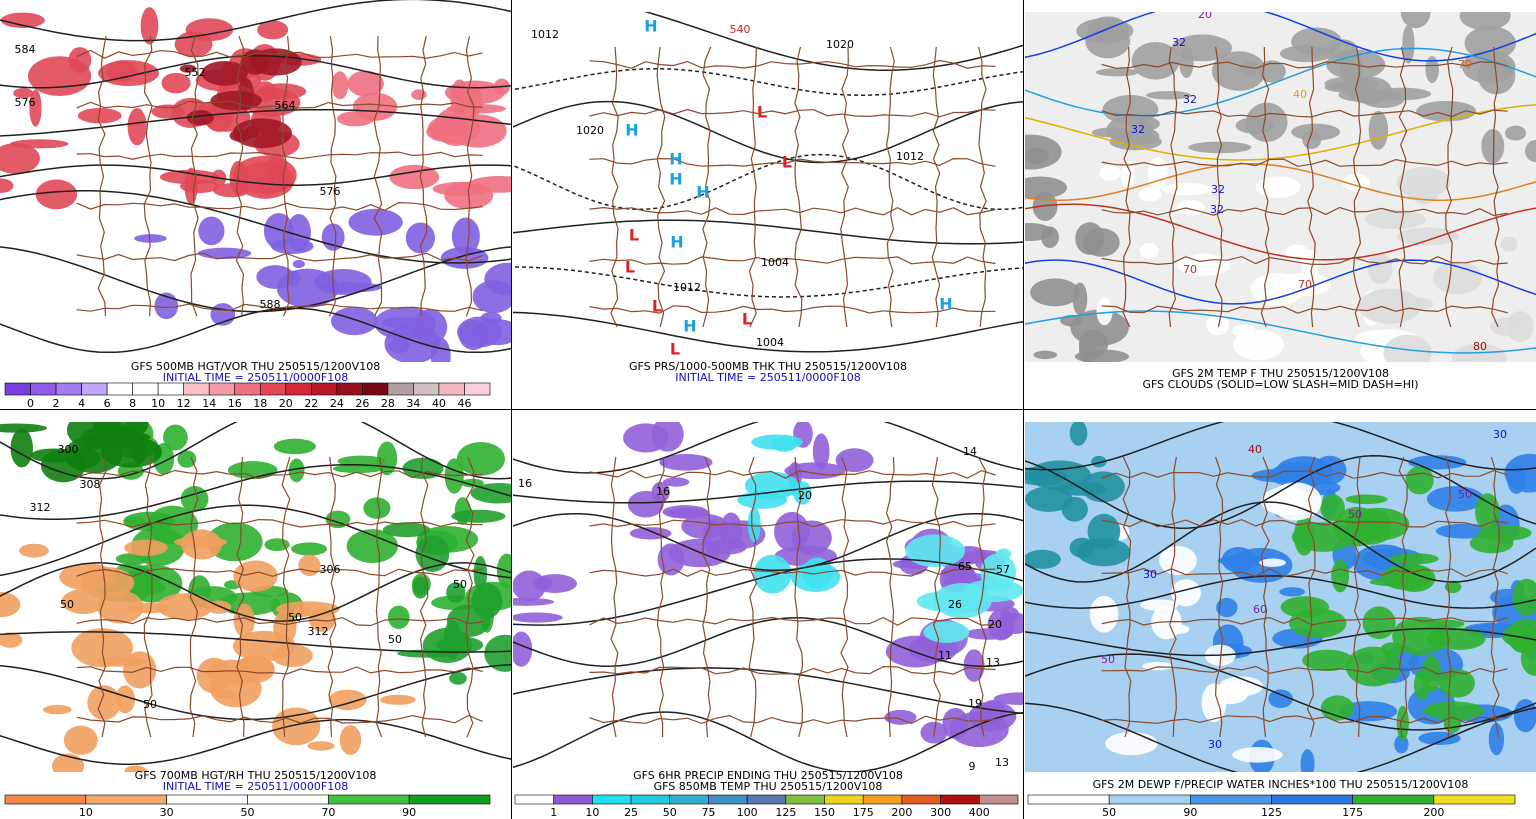 This screenshot has width=1536, height=819. I want to click on colorbar-label: 20, so click(286, 403).